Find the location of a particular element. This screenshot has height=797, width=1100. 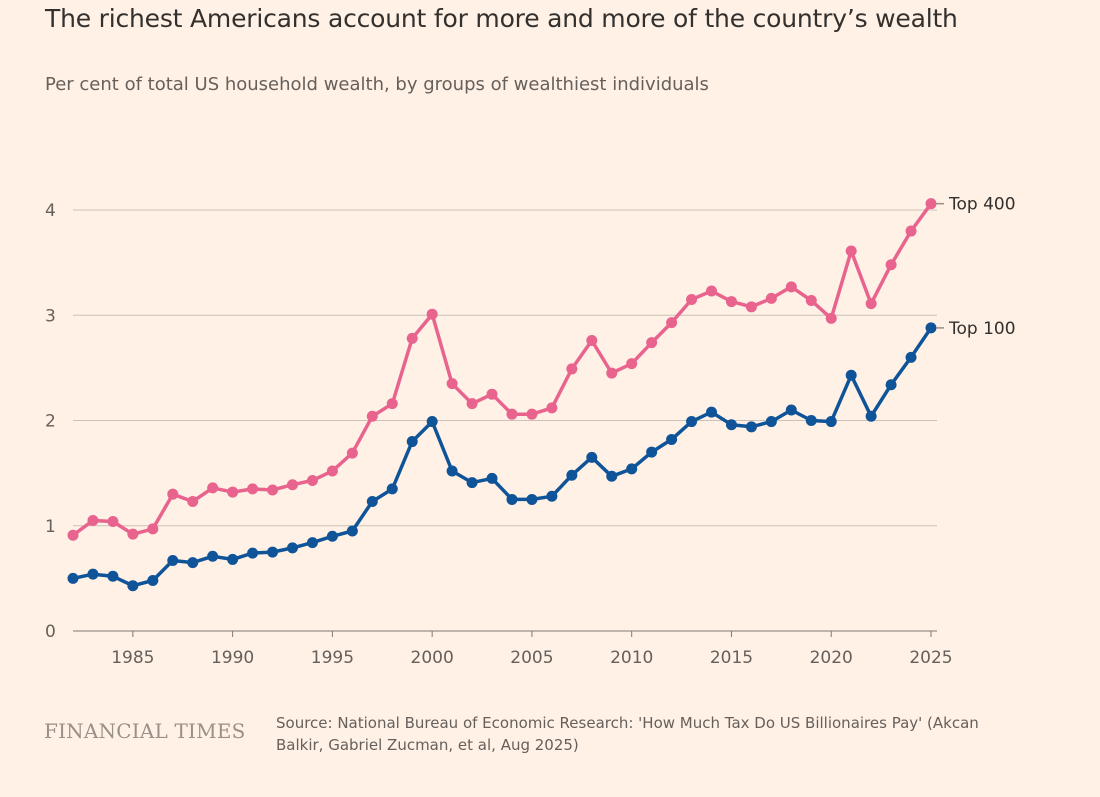

x-tick-label: 2010 is located at coordinates (631, 658).